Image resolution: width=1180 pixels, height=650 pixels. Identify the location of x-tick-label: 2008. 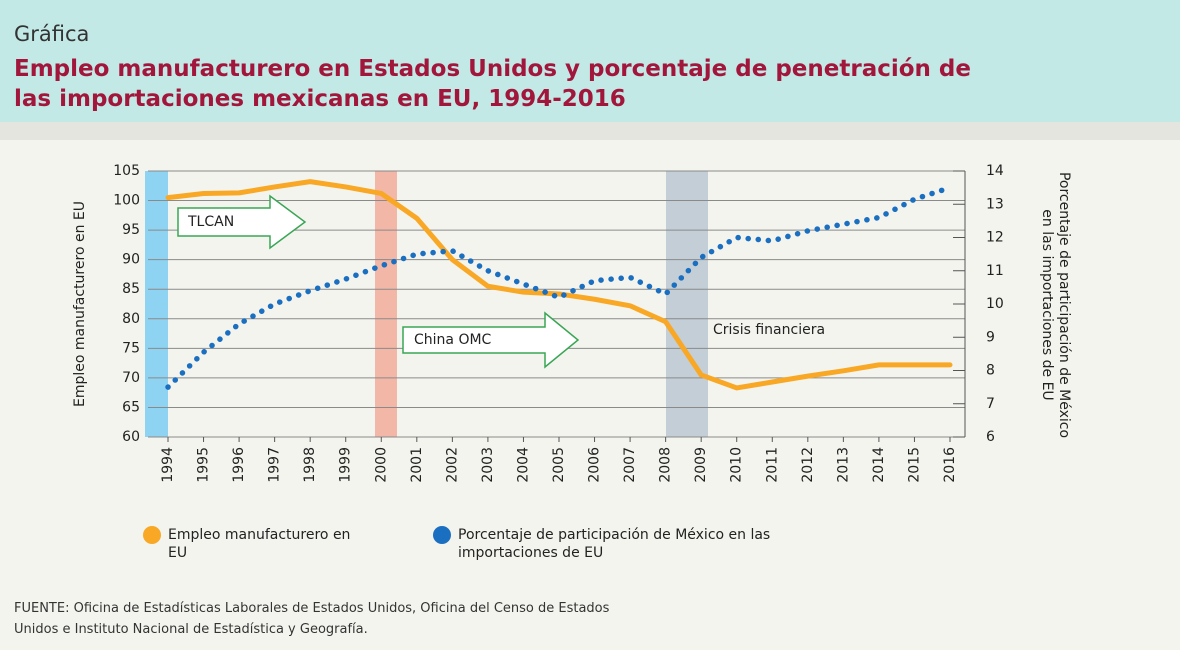
(666, 465).